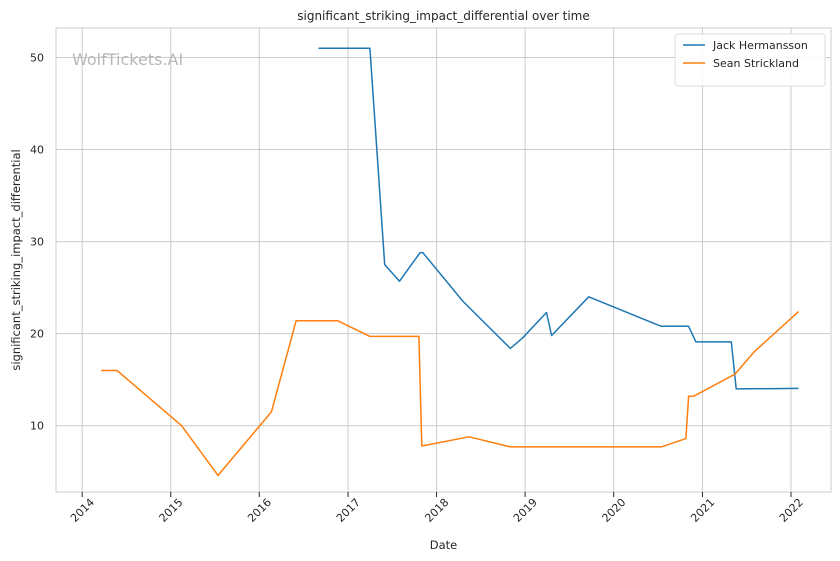 The image size is (840, 561). I want to click on x-tick-label: 2022, so click(791, 510).